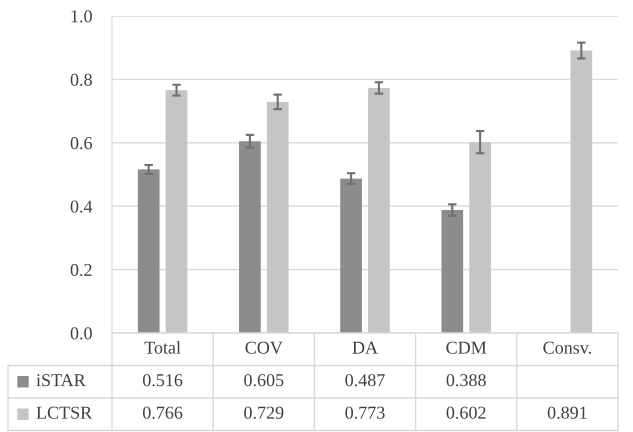 This screenshot has height=432, width=633. I want to click on x-tick-label: Total, so click(162, 347).